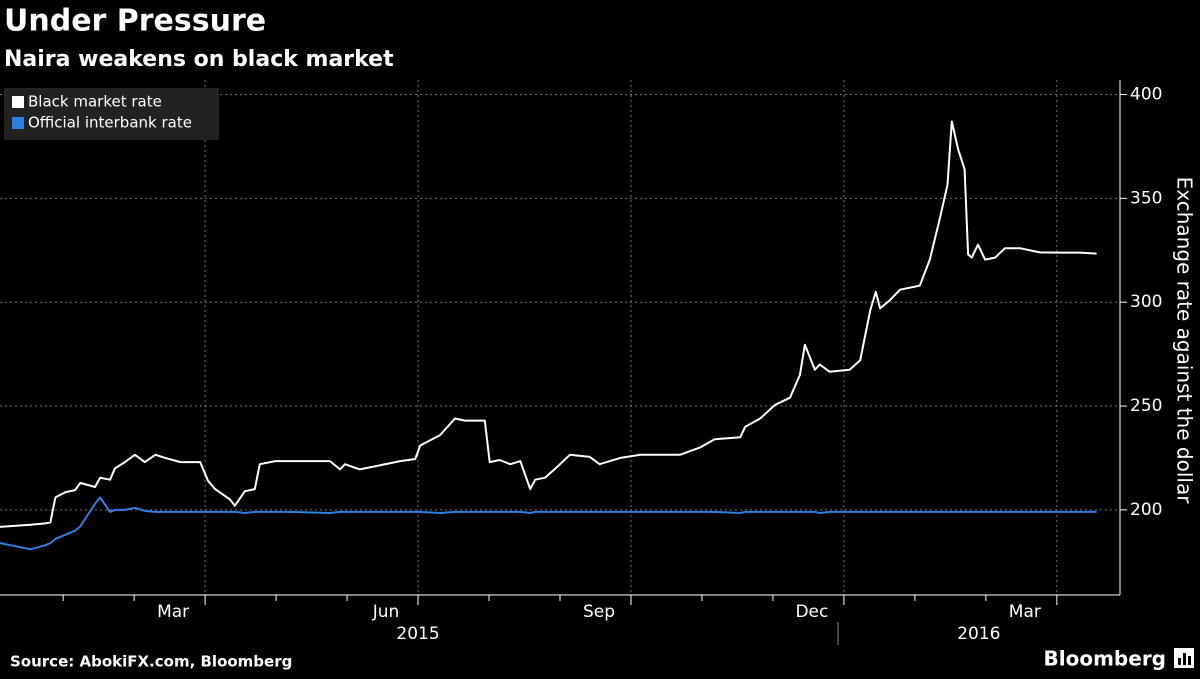  I want to click on year-label: 2015, so click(417, 634).